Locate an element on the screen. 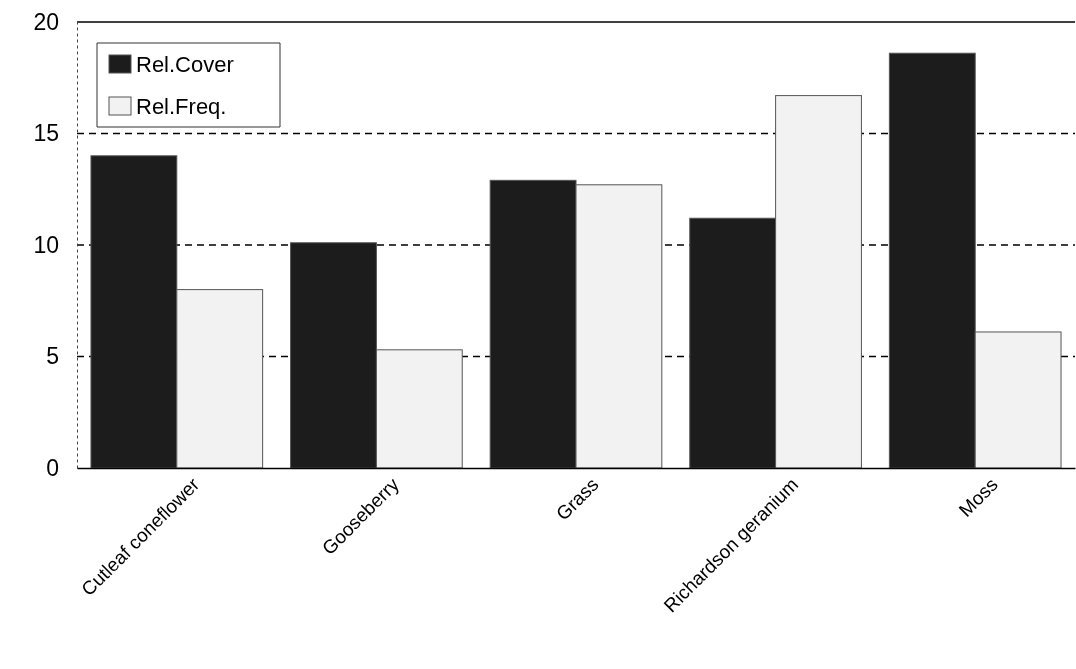  y-tick-label: 5 is located at coordinates (52, 356).